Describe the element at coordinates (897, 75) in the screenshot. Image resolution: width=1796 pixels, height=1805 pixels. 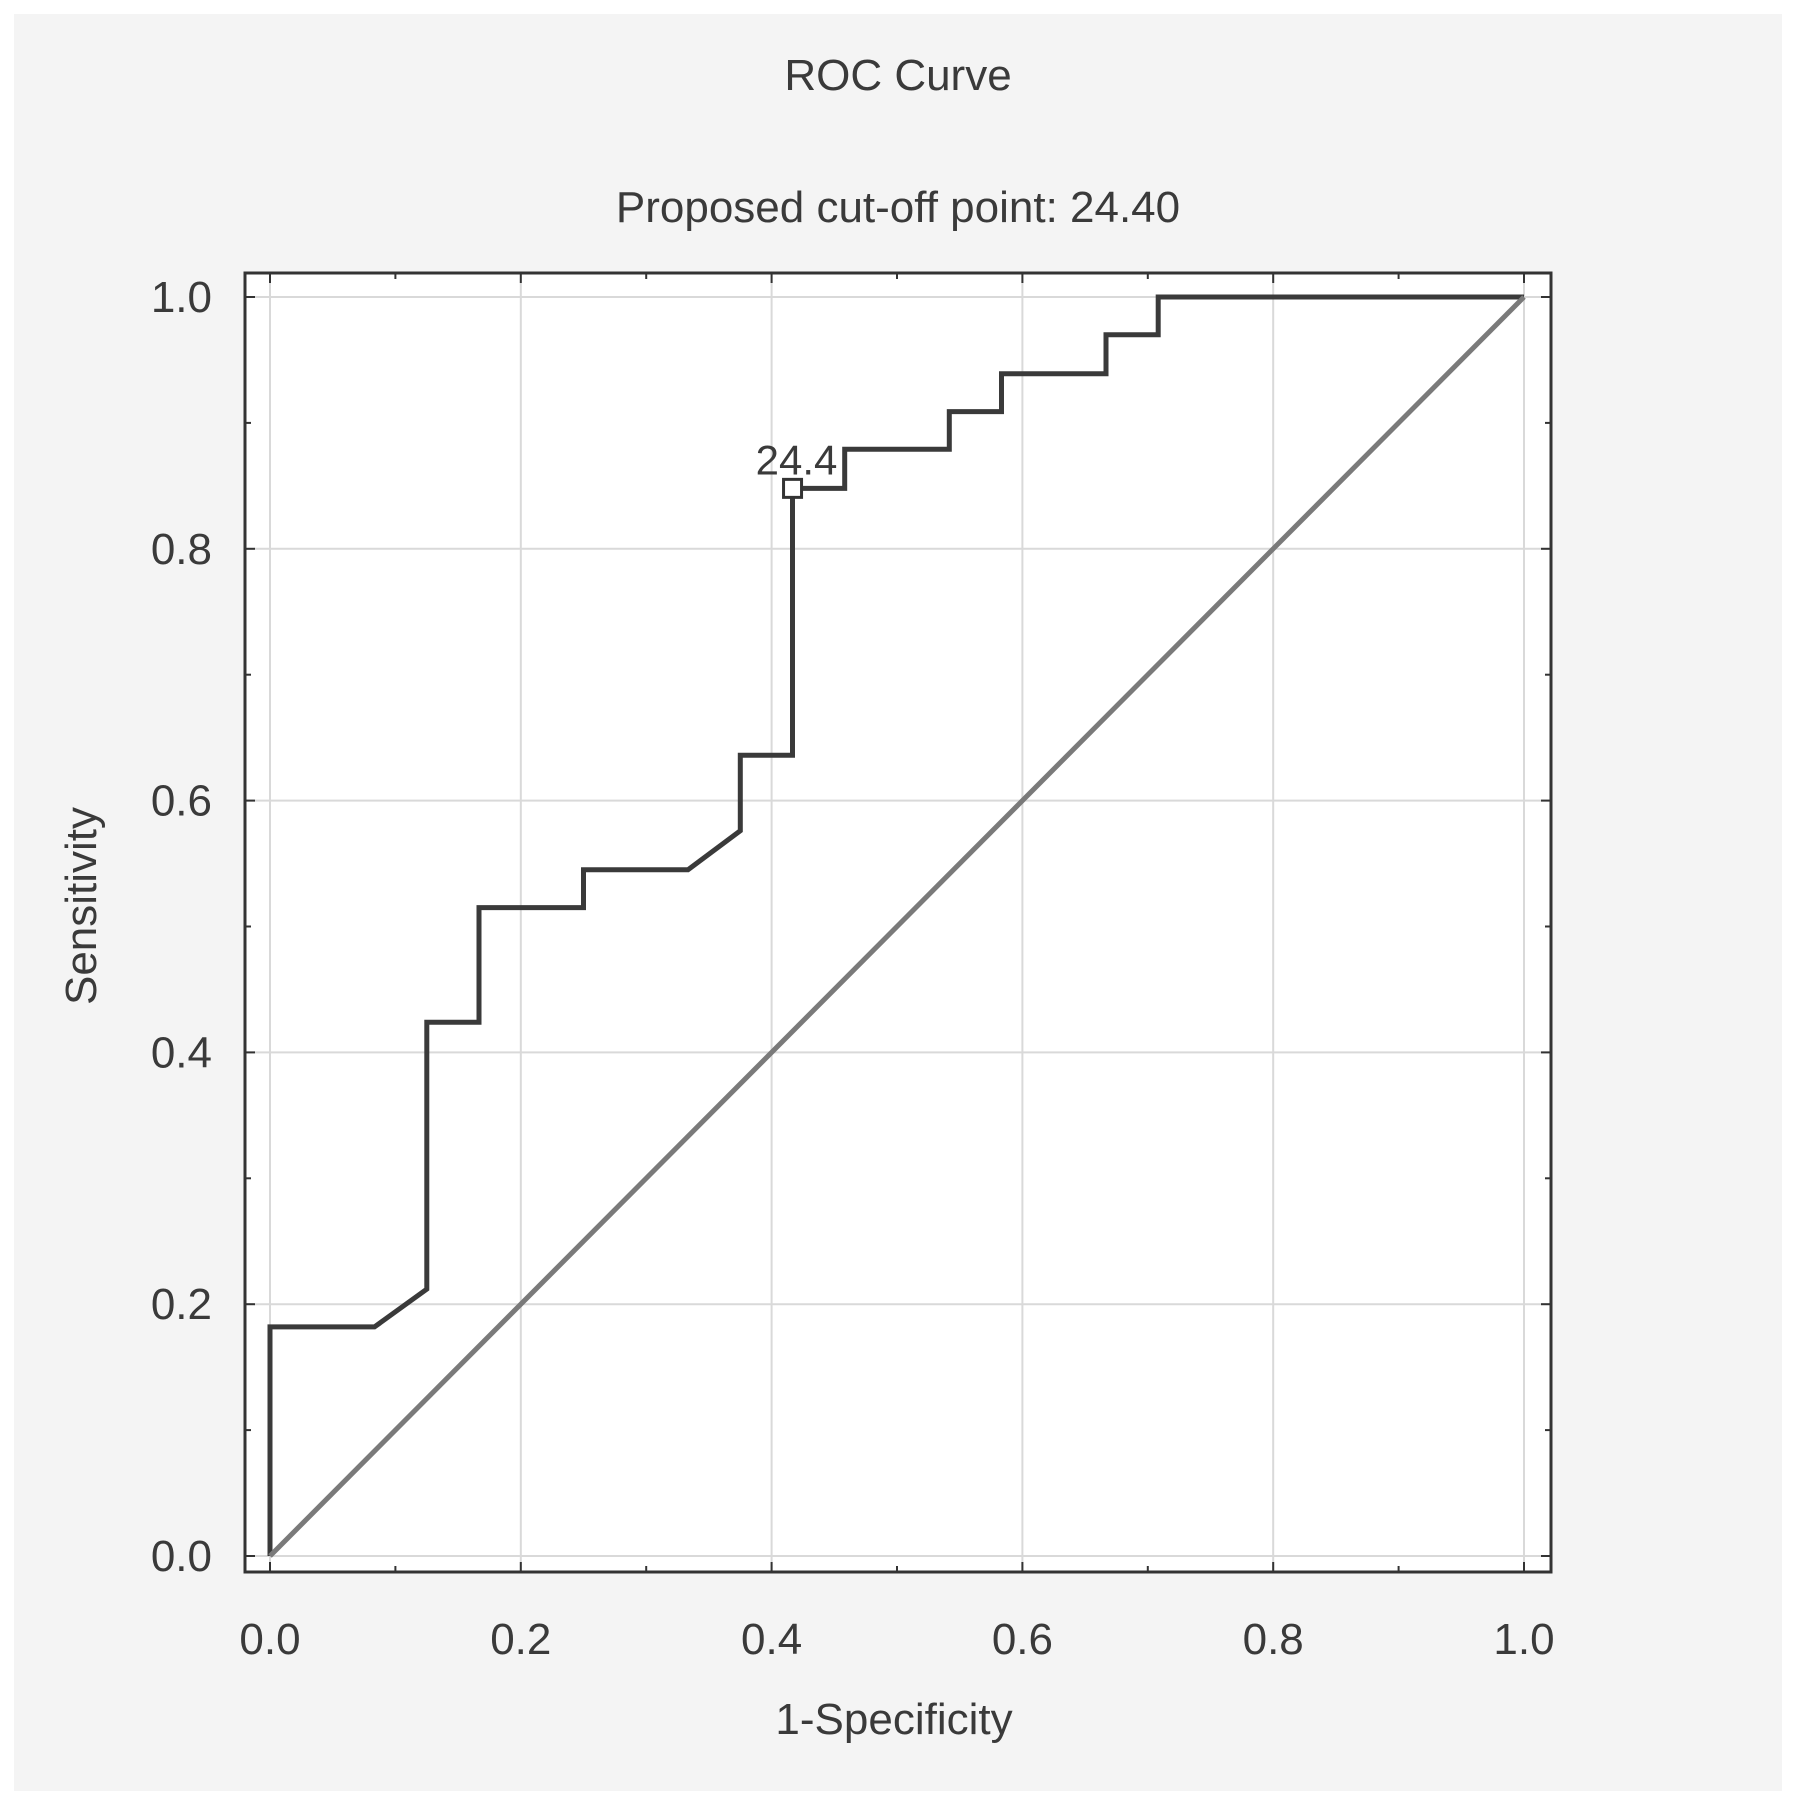
I see `chart-title: ROC Curve` at that location.